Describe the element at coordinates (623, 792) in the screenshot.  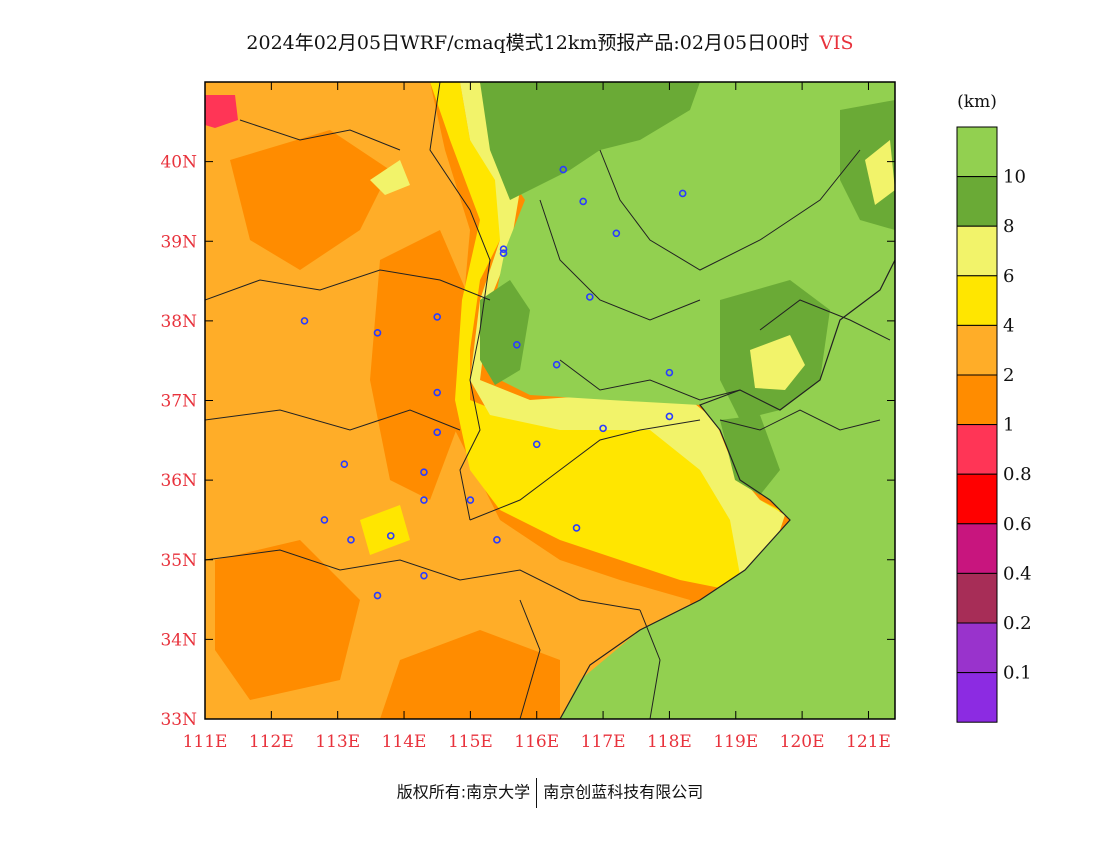
I see `footer-company: 南京创蓝科技有限公司` at that location.